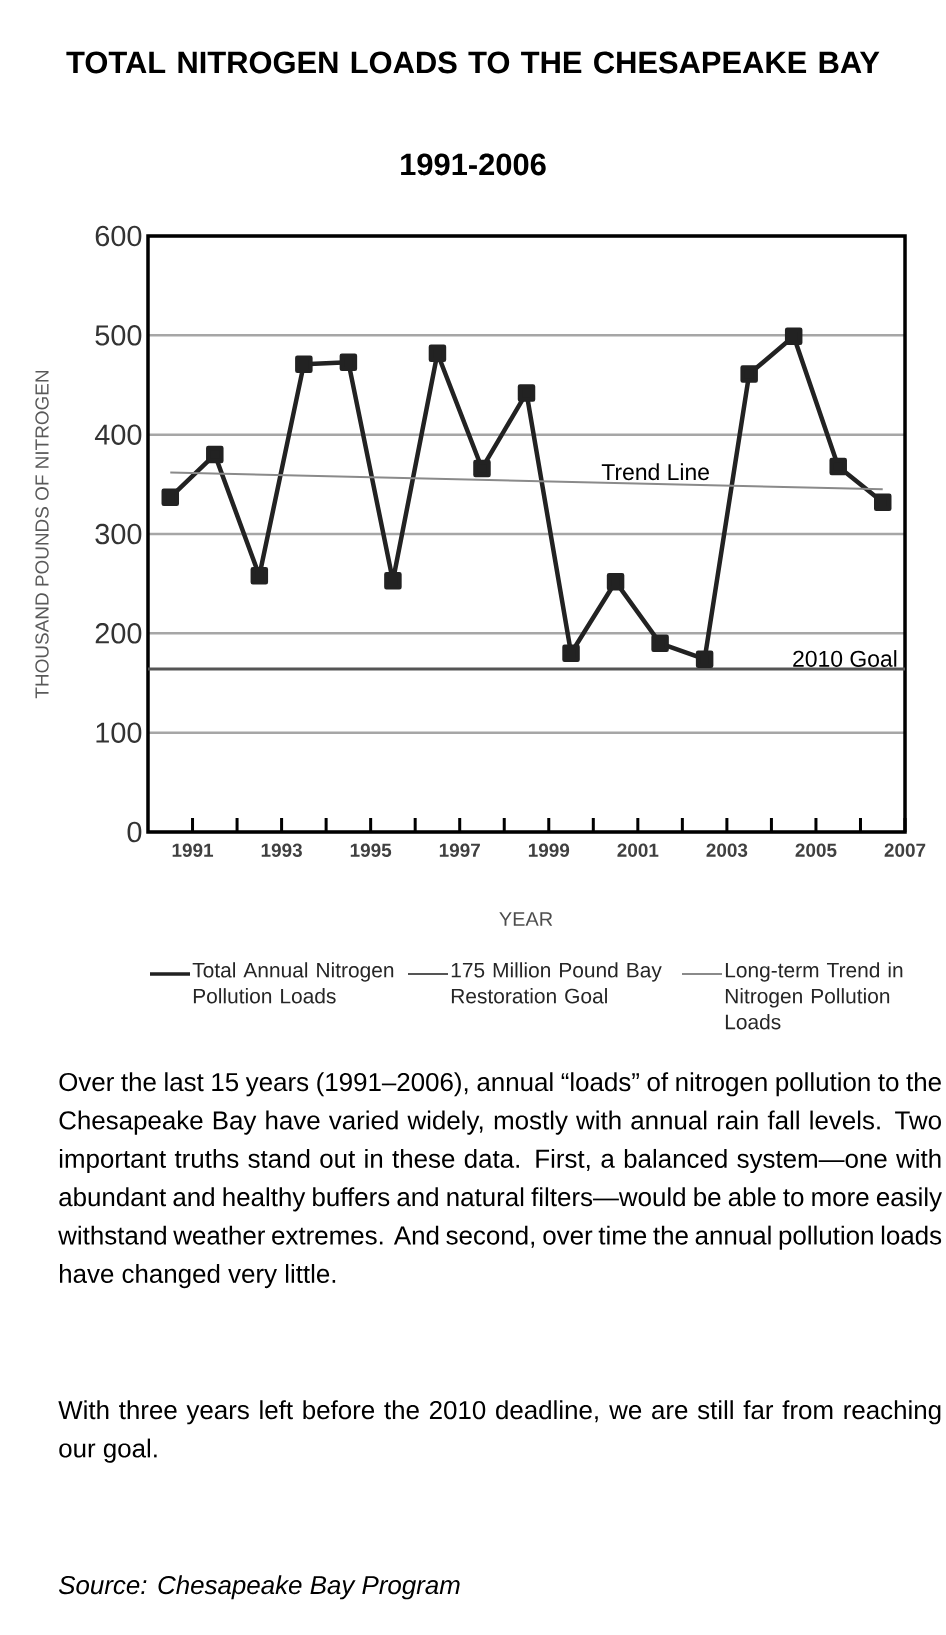  Describe the element at coordinates (905, 850) in the screenshot. I see `x-tick-label: 2007` at that location.